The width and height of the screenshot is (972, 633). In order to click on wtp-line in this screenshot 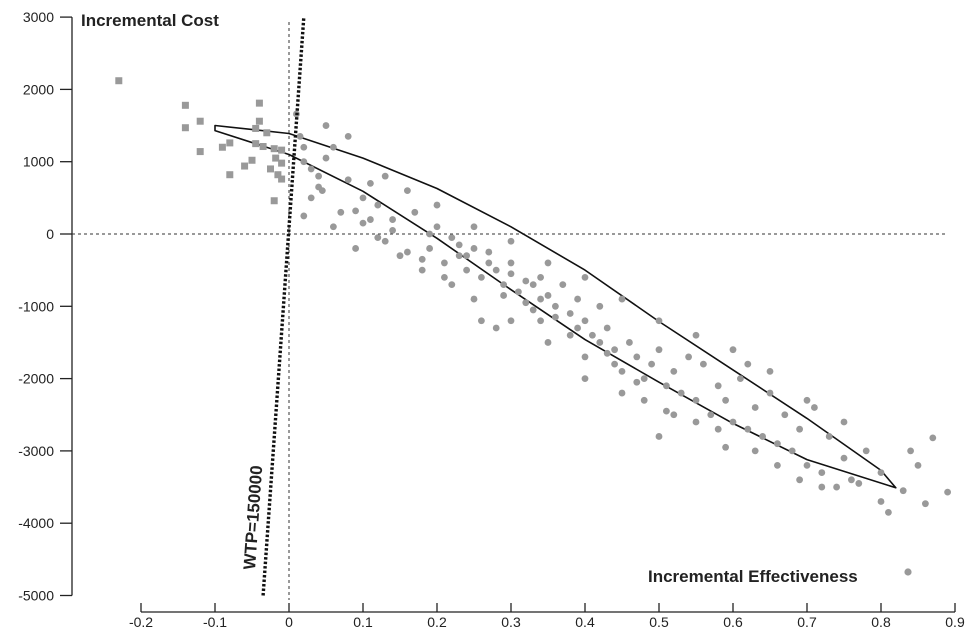, I will do `click(283, 306)`.